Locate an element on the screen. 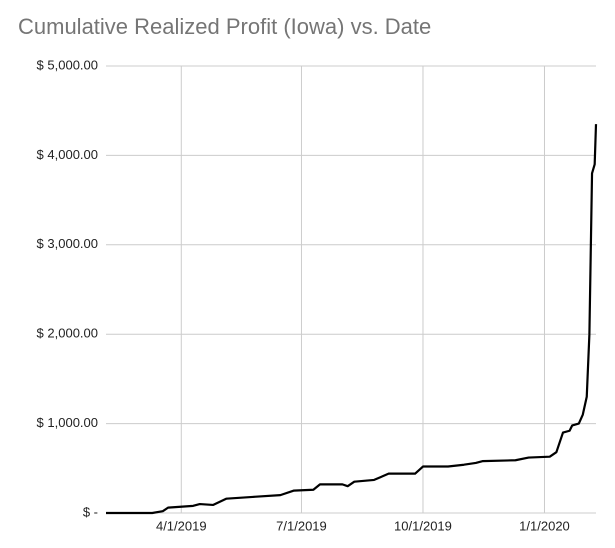 The height and width of the screenshot is (548, 615). y-tick-label: $ 5,000.00 is located at coordinates (67, 64).